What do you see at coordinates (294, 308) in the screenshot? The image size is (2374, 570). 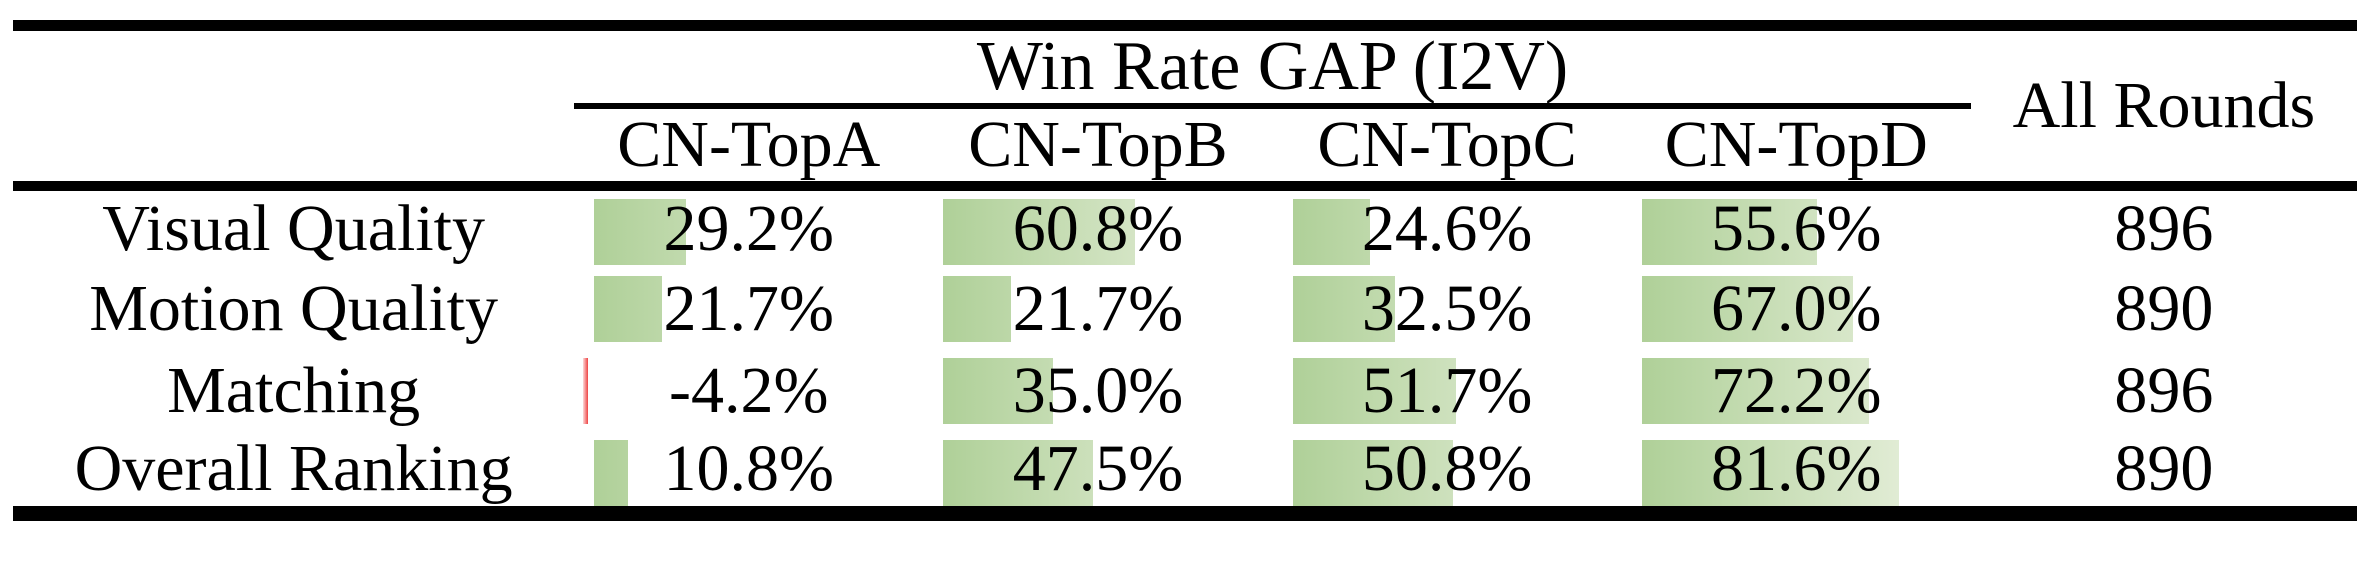 I see `row-label: Motion Quality` at bounding box center [294, 308].